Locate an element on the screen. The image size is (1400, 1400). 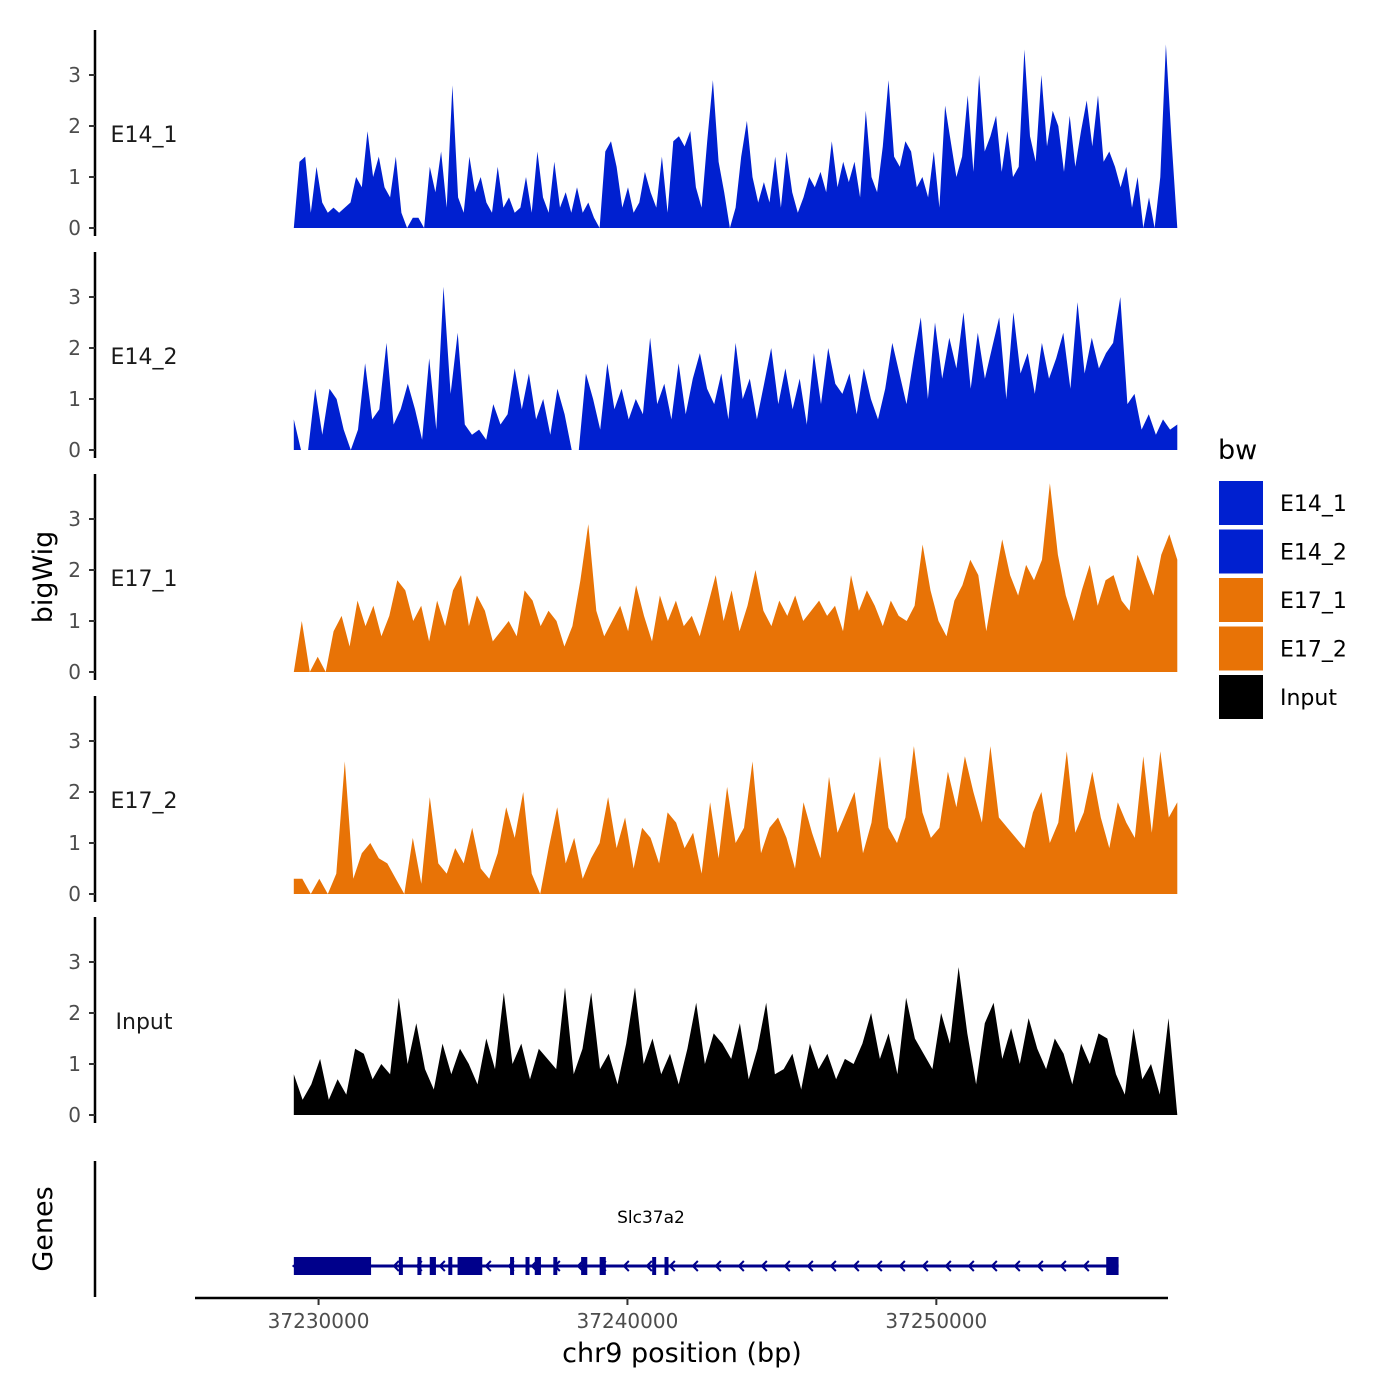
track-E17_2: 0 1 2 3 E17_2 is located at coordinates (623, 801).